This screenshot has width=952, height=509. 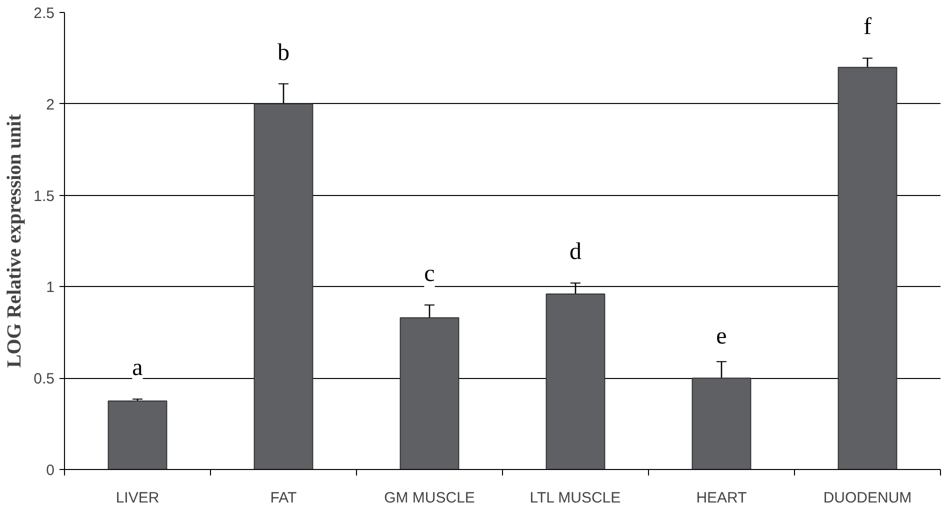 I want to click on x-tick-label: HEART, so click(x=721, y=498).